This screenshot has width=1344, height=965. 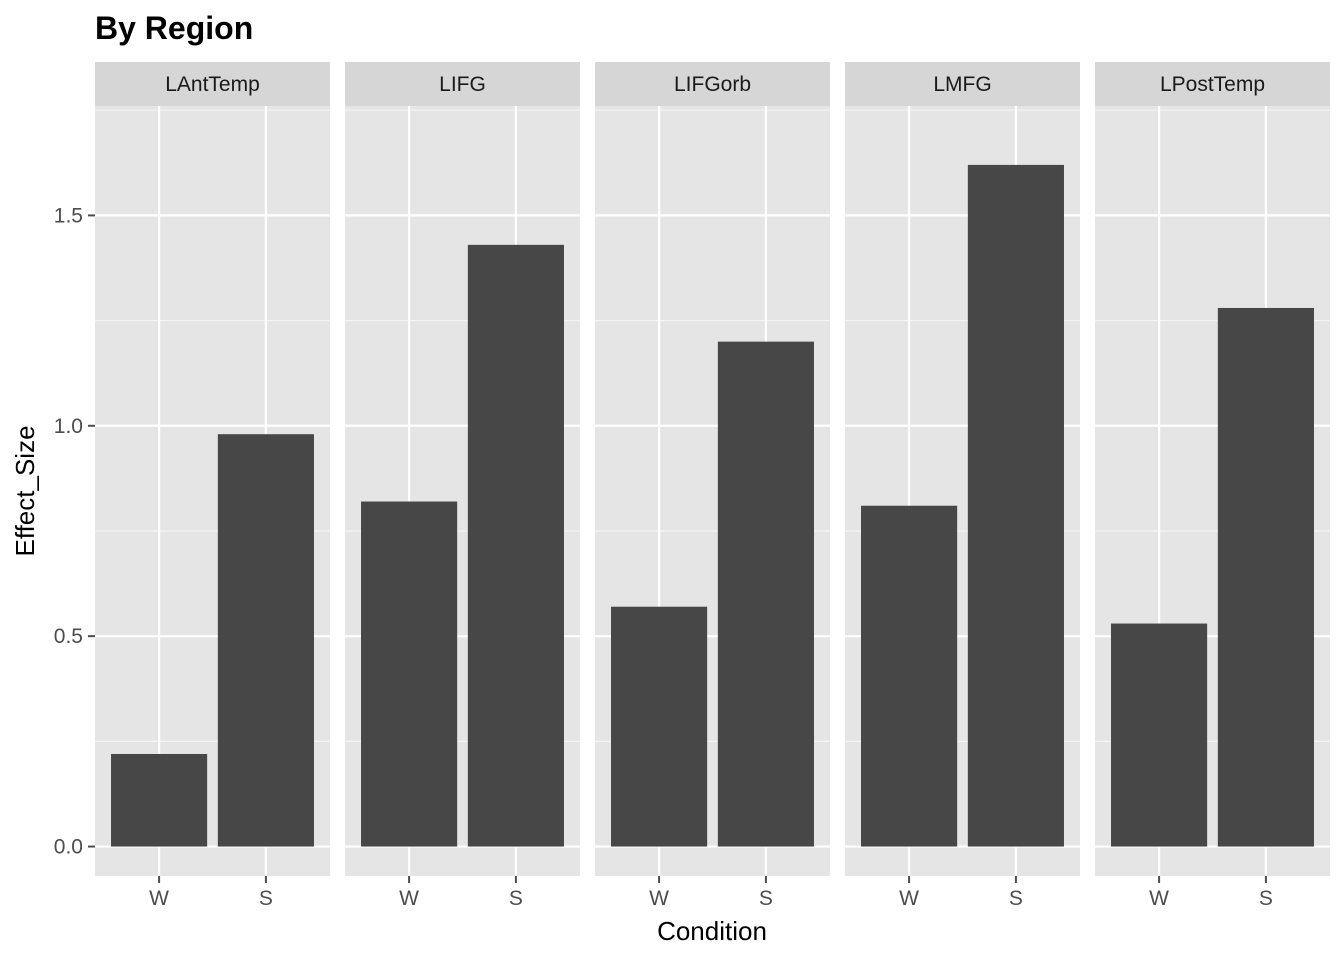 I want to click on y-tick-label: 0.5, so click(x=68, y=636).